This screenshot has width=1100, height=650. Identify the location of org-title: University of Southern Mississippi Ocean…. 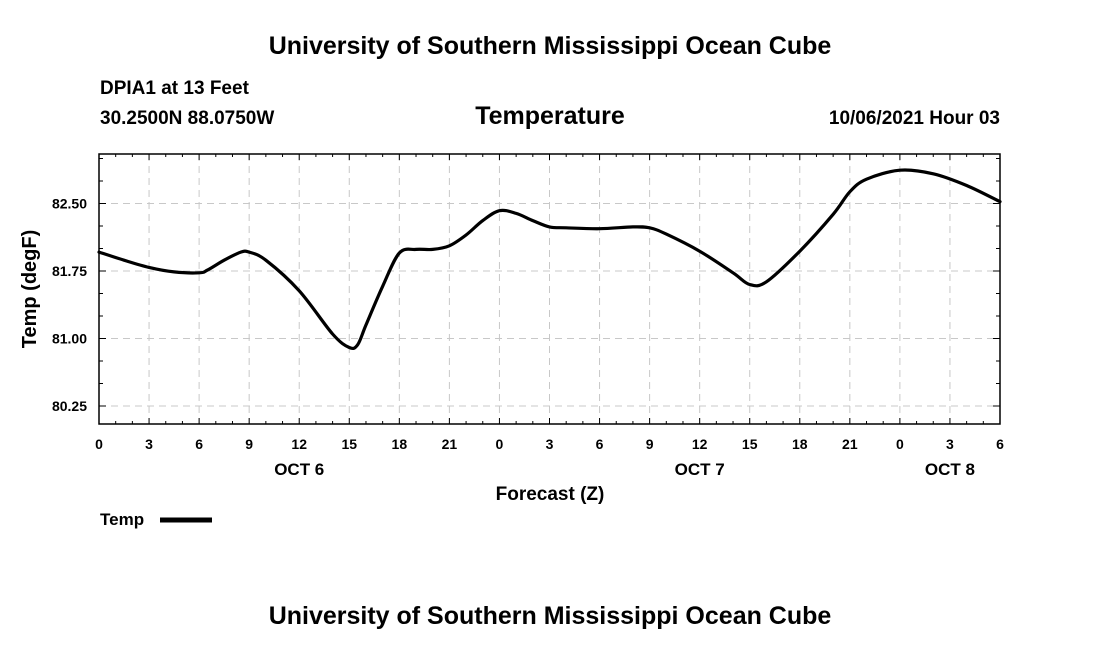
(550, 46).